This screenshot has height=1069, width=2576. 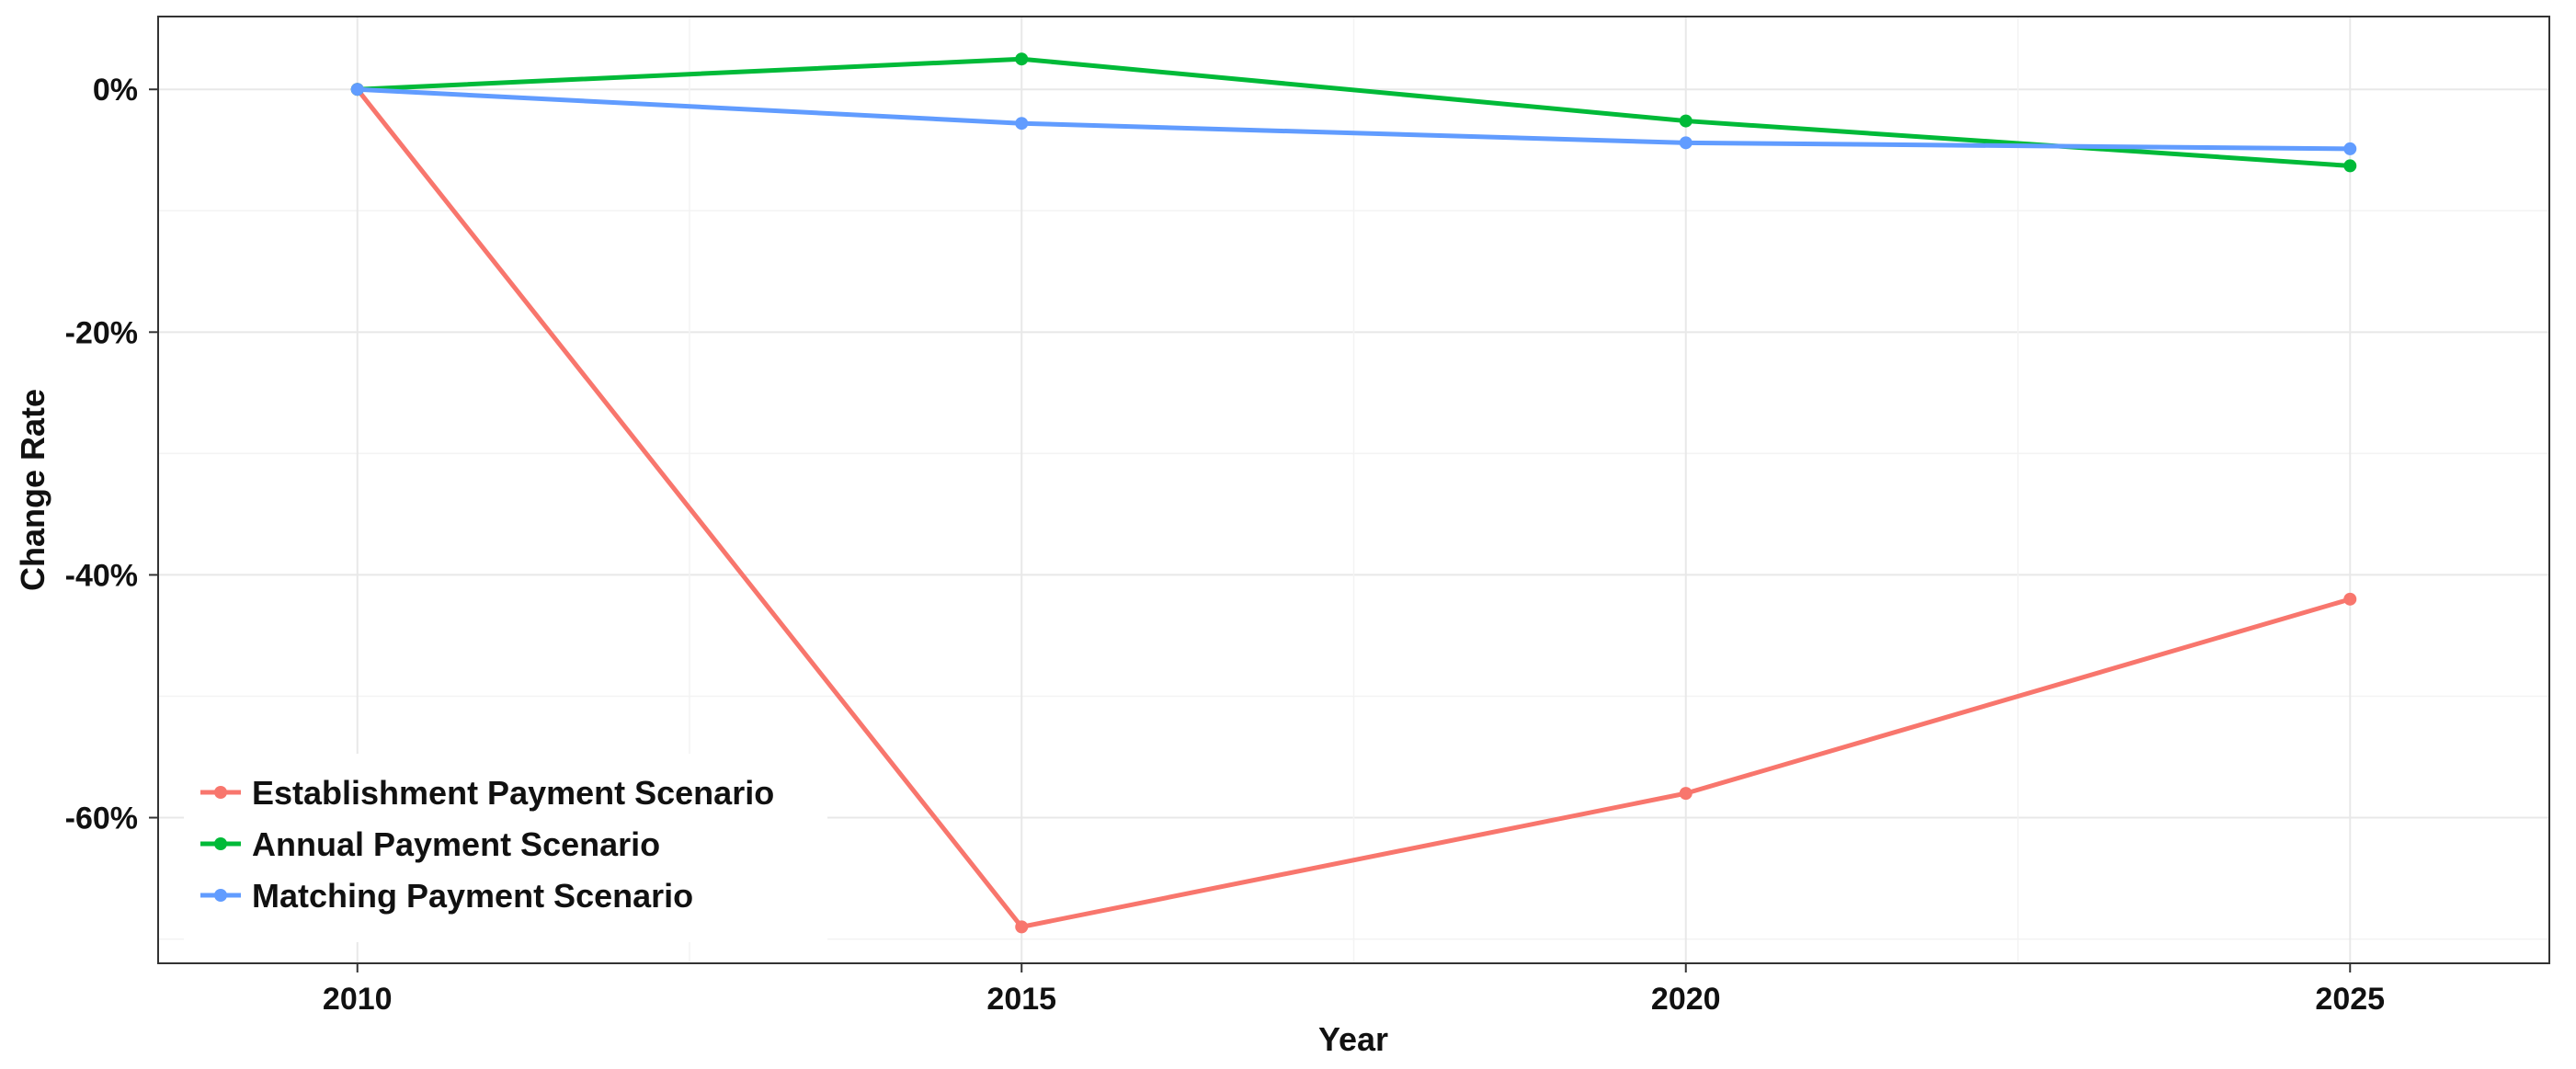 I want to click on y-tick-label: -40%, so click(x=101, y=576).